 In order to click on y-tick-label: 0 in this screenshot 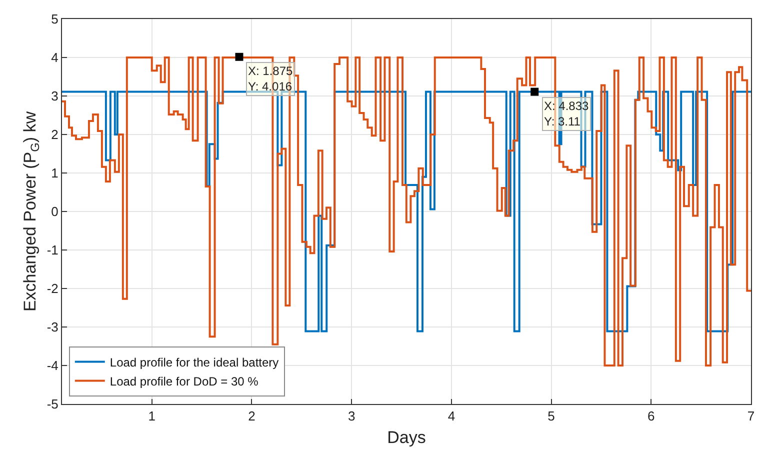, I will do `click(54, 212)`.